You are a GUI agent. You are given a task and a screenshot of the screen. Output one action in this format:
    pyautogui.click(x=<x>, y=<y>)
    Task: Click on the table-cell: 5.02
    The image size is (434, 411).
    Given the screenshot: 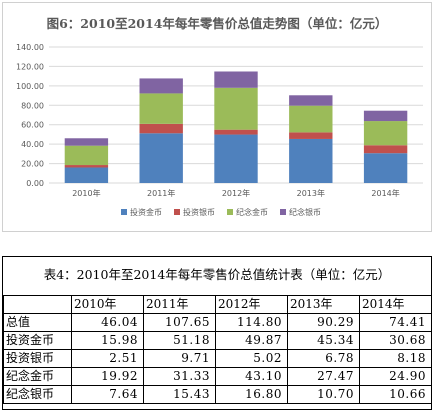 What is the action you would take?
    pyautogui.click(x=251, y=358)
    